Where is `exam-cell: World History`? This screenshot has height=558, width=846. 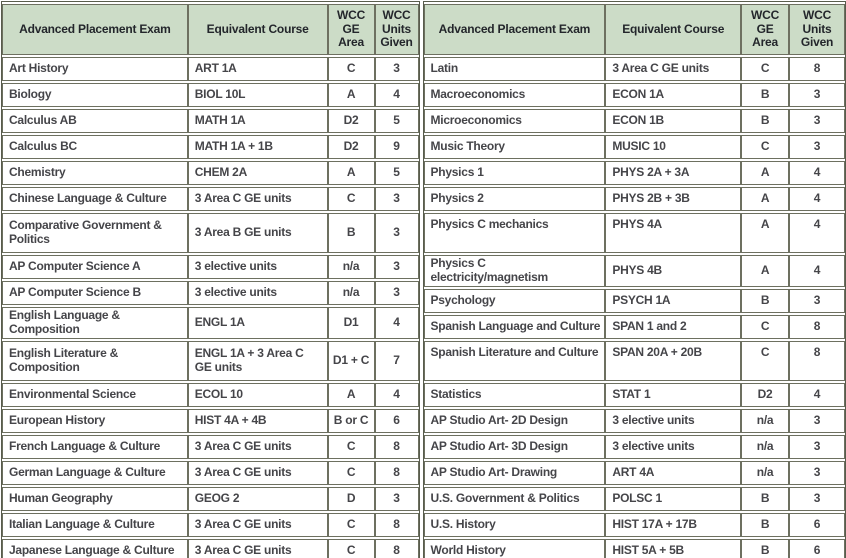 exam-cell: World History is located at coordinates (514, 548).